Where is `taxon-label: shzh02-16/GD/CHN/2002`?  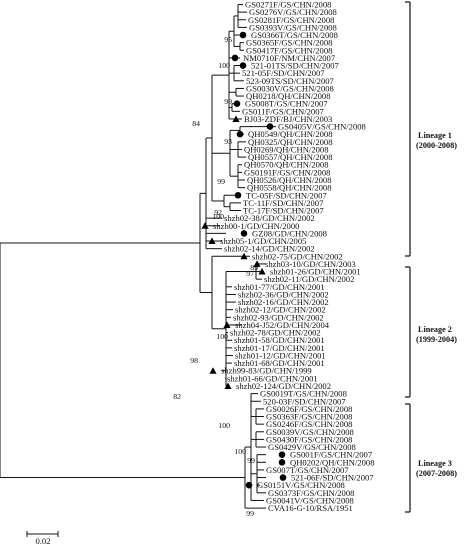
taxon-label: shzh02-16/GD/CHN/2002 is located at coordinates (283, 302).